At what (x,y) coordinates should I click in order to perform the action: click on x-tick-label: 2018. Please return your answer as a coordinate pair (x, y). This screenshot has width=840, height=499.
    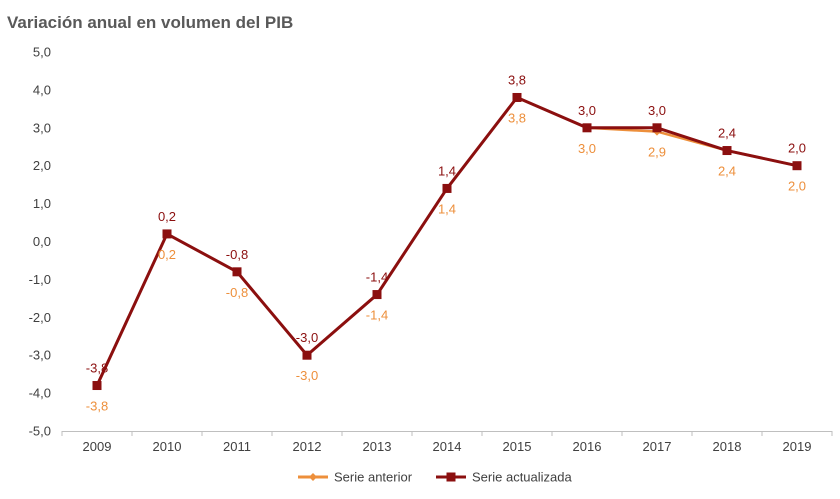
    Looking at the image, I should click on (727, 446).